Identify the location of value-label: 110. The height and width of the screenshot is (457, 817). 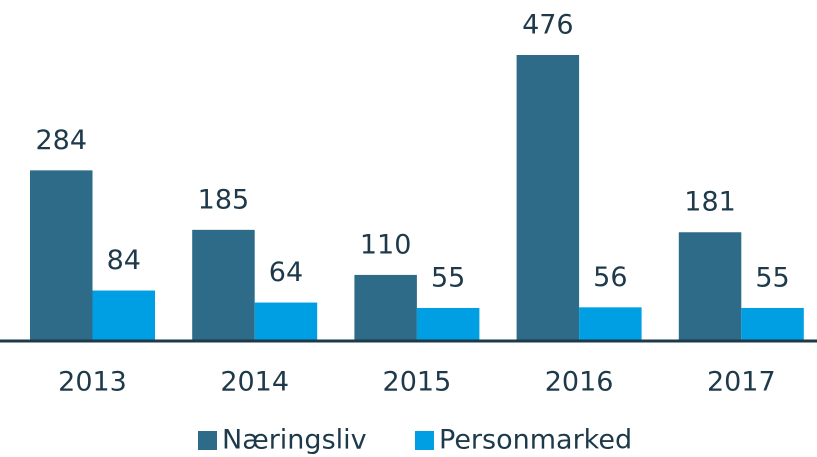
(386, 244).